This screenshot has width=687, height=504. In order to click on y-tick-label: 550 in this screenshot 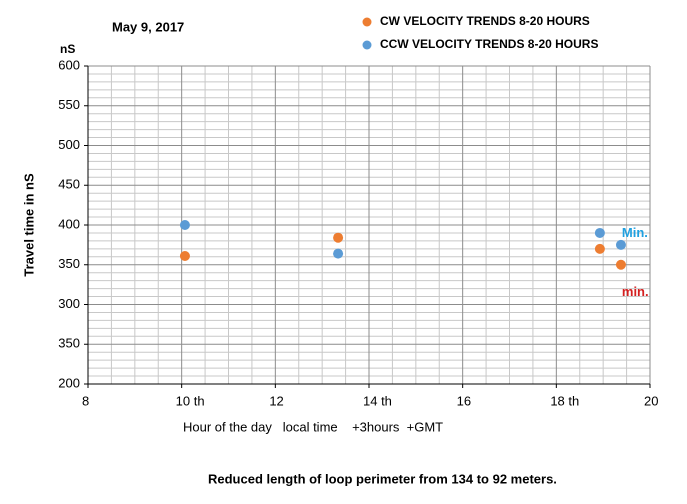, I will do `click(69, 104)`.